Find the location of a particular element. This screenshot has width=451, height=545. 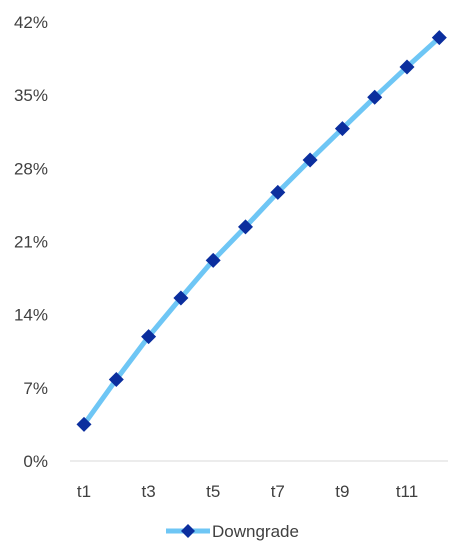

x-tick-label: t9 is located at coordinates (342, 491).